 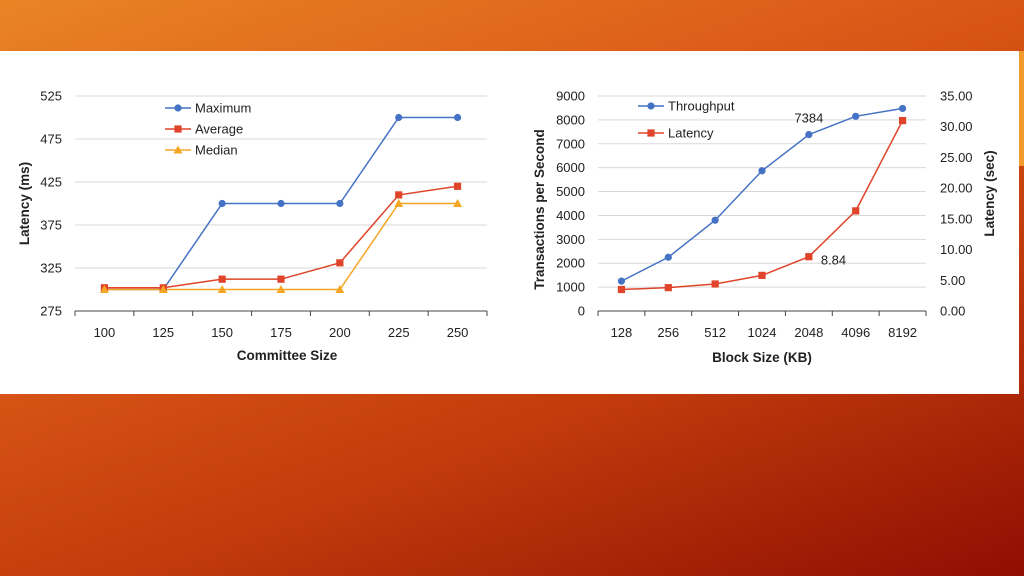 What do you see at coordinates (581, 311) in the screenshot?
I see `y-tick-label: 0` at bounding box center [581, 311].